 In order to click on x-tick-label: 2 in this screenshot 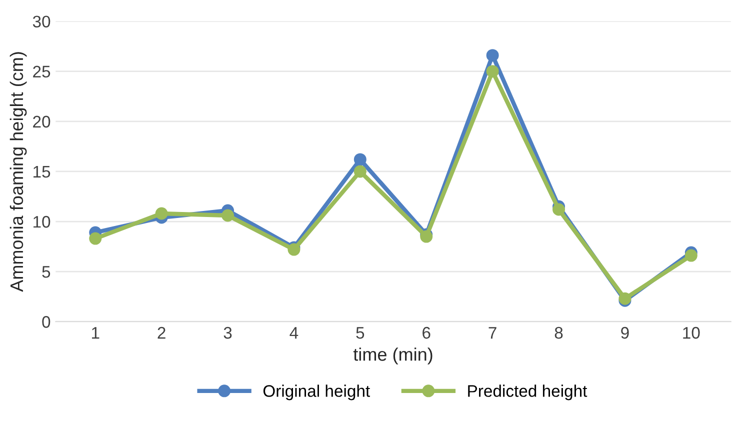, I will do `click(162, 332)`.